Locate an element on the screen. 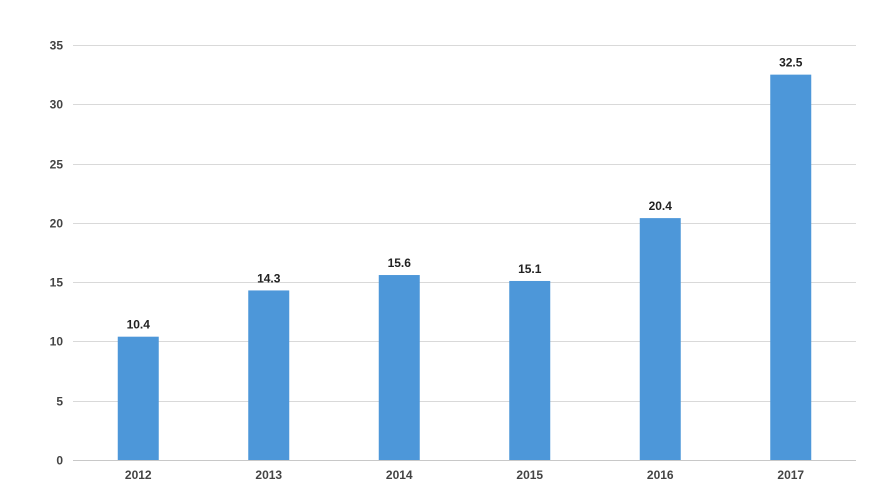 The image size is (881, 495). x-tick-label: 2013 is located at coordinates (268, 475).